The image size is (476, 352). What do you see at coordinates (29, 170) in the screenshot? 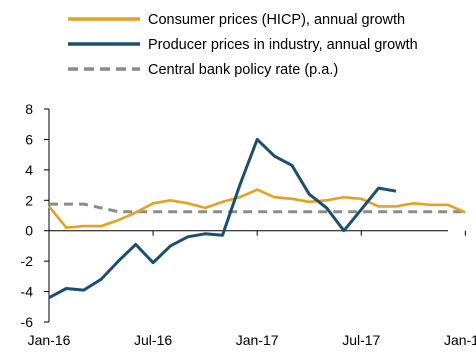
I see `y-tick-label: 4` at bounding box center [29, 170].